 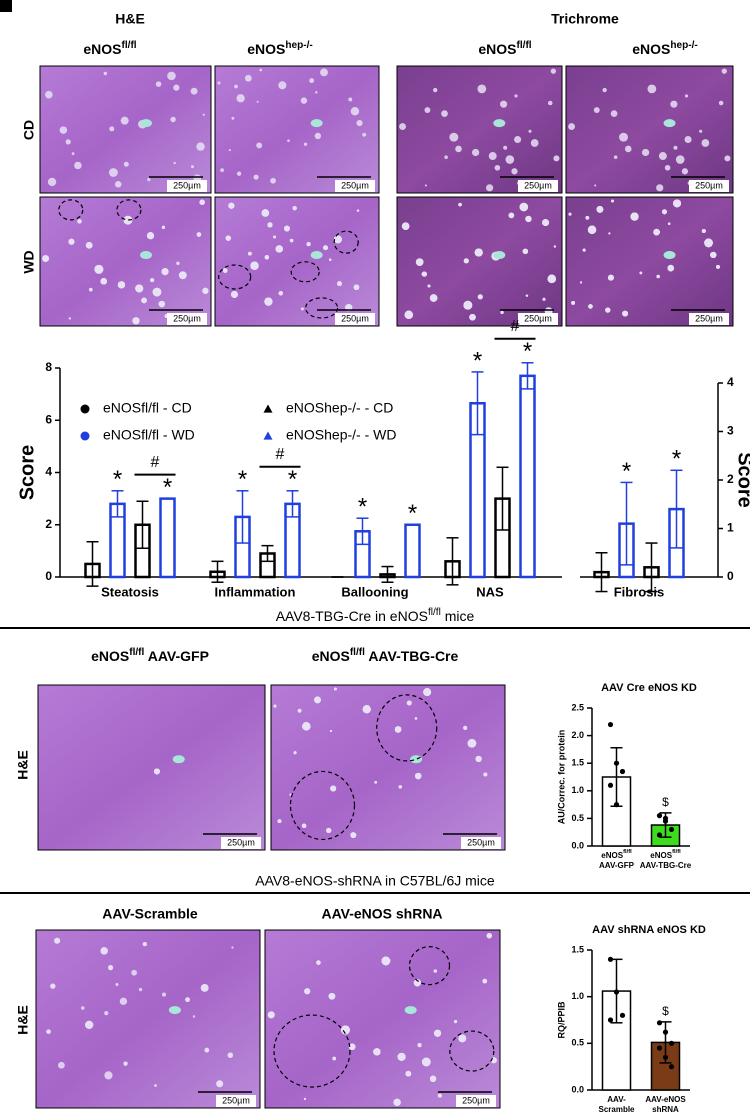 I want to click on y-tick-label: 2.0, so click(x=577, y=735).